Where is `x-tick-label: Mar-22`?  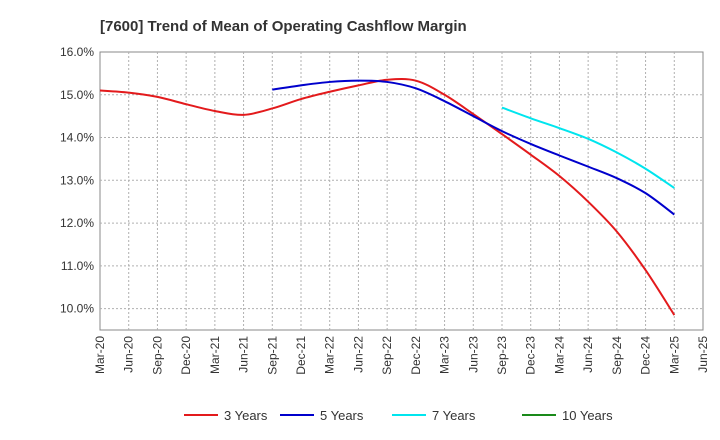
x-tick-label: Mar-22 is located at coordinates (330, 355).